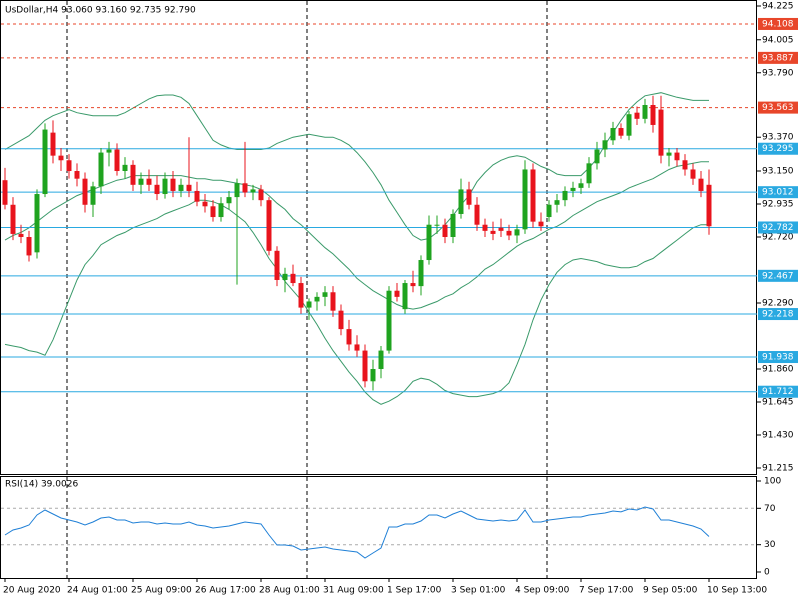 The image size is (800, 600). I want to click on y-tick-label: 93.370, so click(778, 138).